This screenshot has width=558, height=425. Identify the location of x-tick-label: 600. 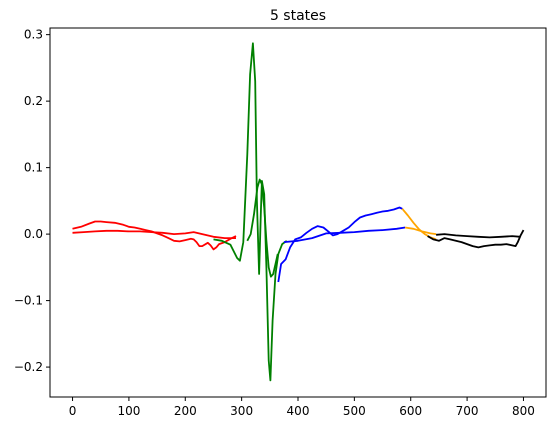
(410, 411).